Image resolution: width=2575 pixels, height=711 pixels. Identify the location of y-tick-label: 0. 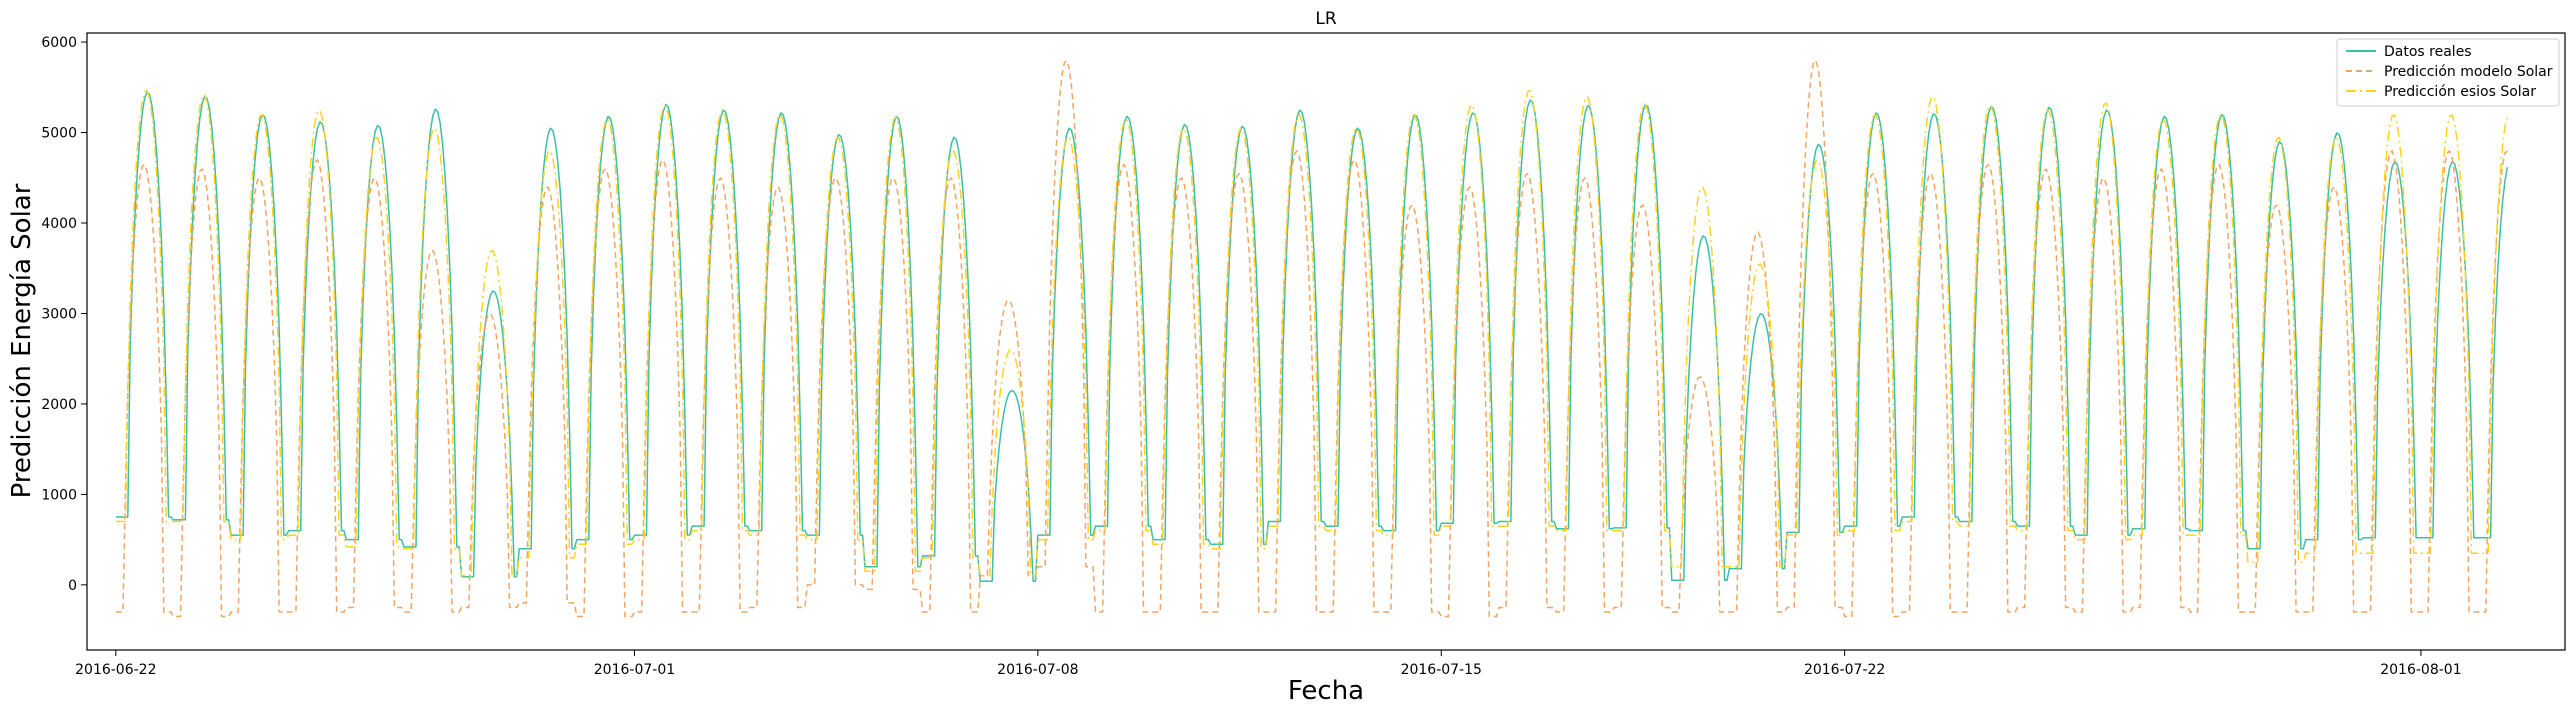
(72, 586).